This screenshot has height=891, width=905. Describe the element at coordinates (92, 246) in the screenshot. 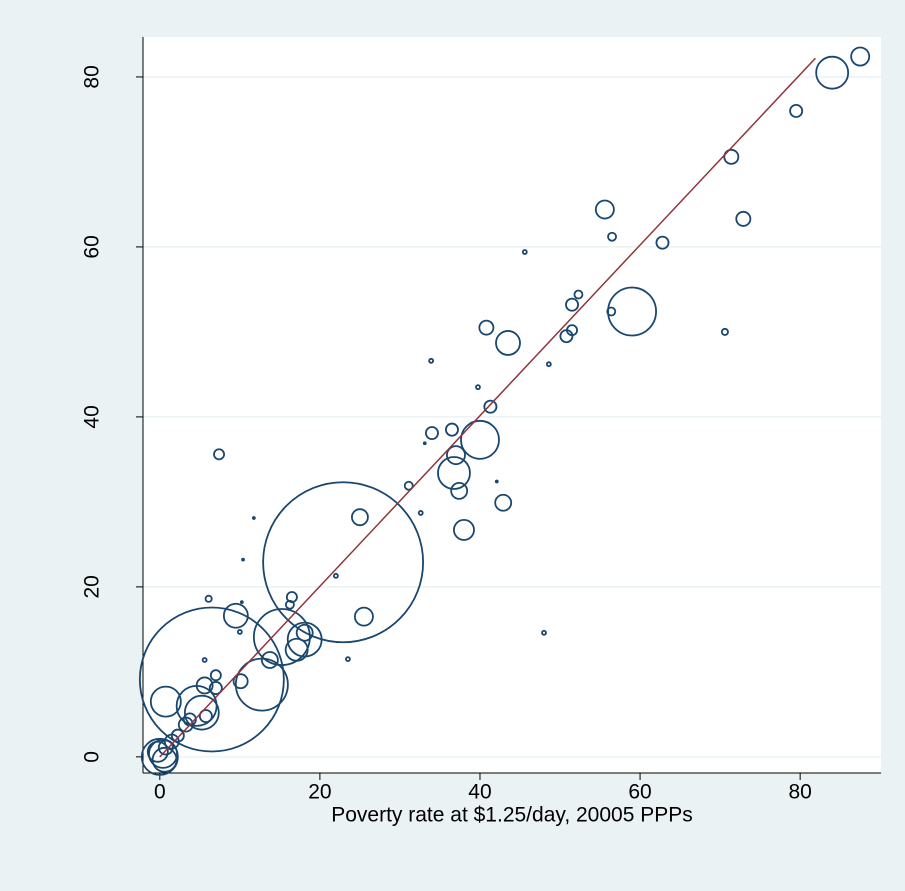

I see `y-tick-label: 60` at that location.